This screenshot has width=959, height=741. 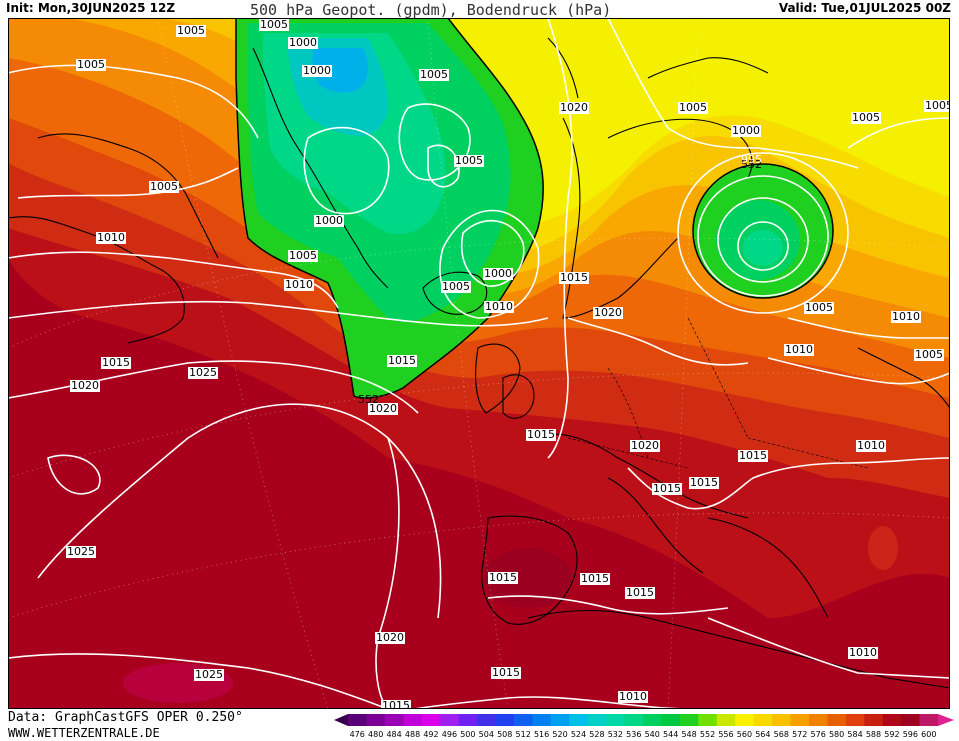 What do you see at coordinates (596, 734) in the screenshot?
I see `colorbar-tick-label: 528` at bounding box center [596, 734].